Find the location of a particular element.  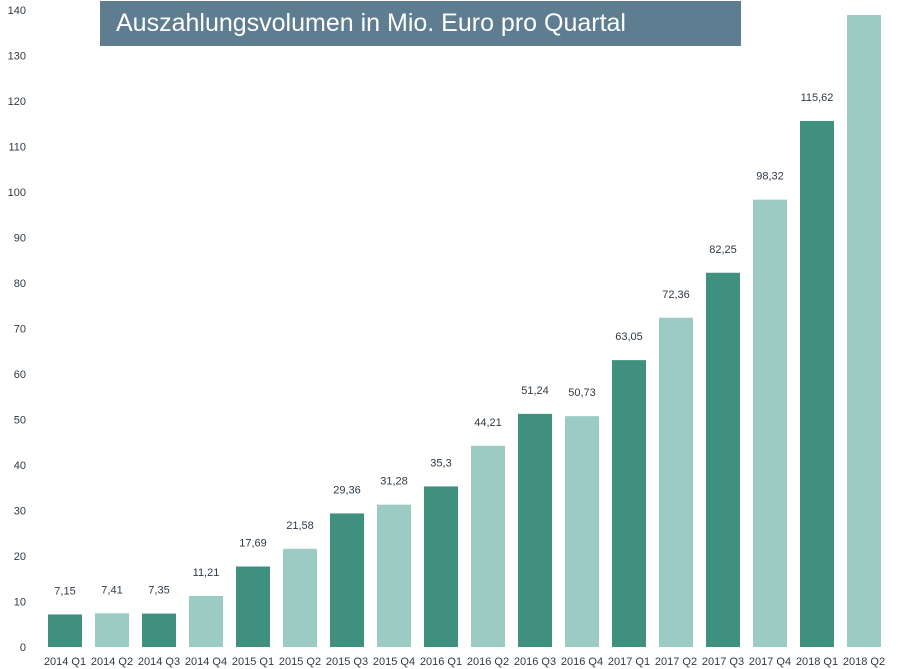

y-tick-label: 80 is located at coordinates (20, 284).